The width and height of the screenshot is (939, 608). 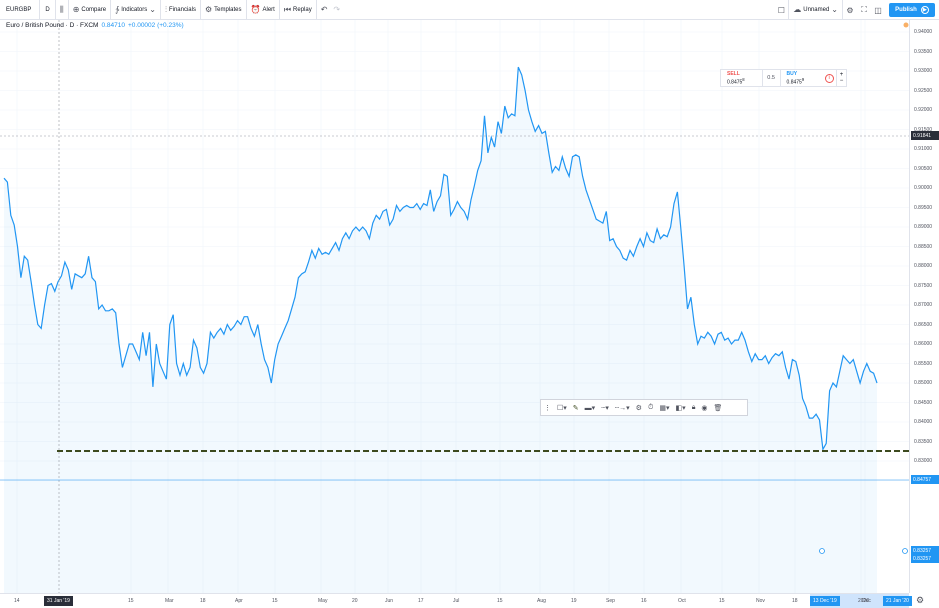 What do you see at coordinates (590, 407) in the screenshot?
I see `line-width-button: ▬▾` at bounding box center [590, 407].